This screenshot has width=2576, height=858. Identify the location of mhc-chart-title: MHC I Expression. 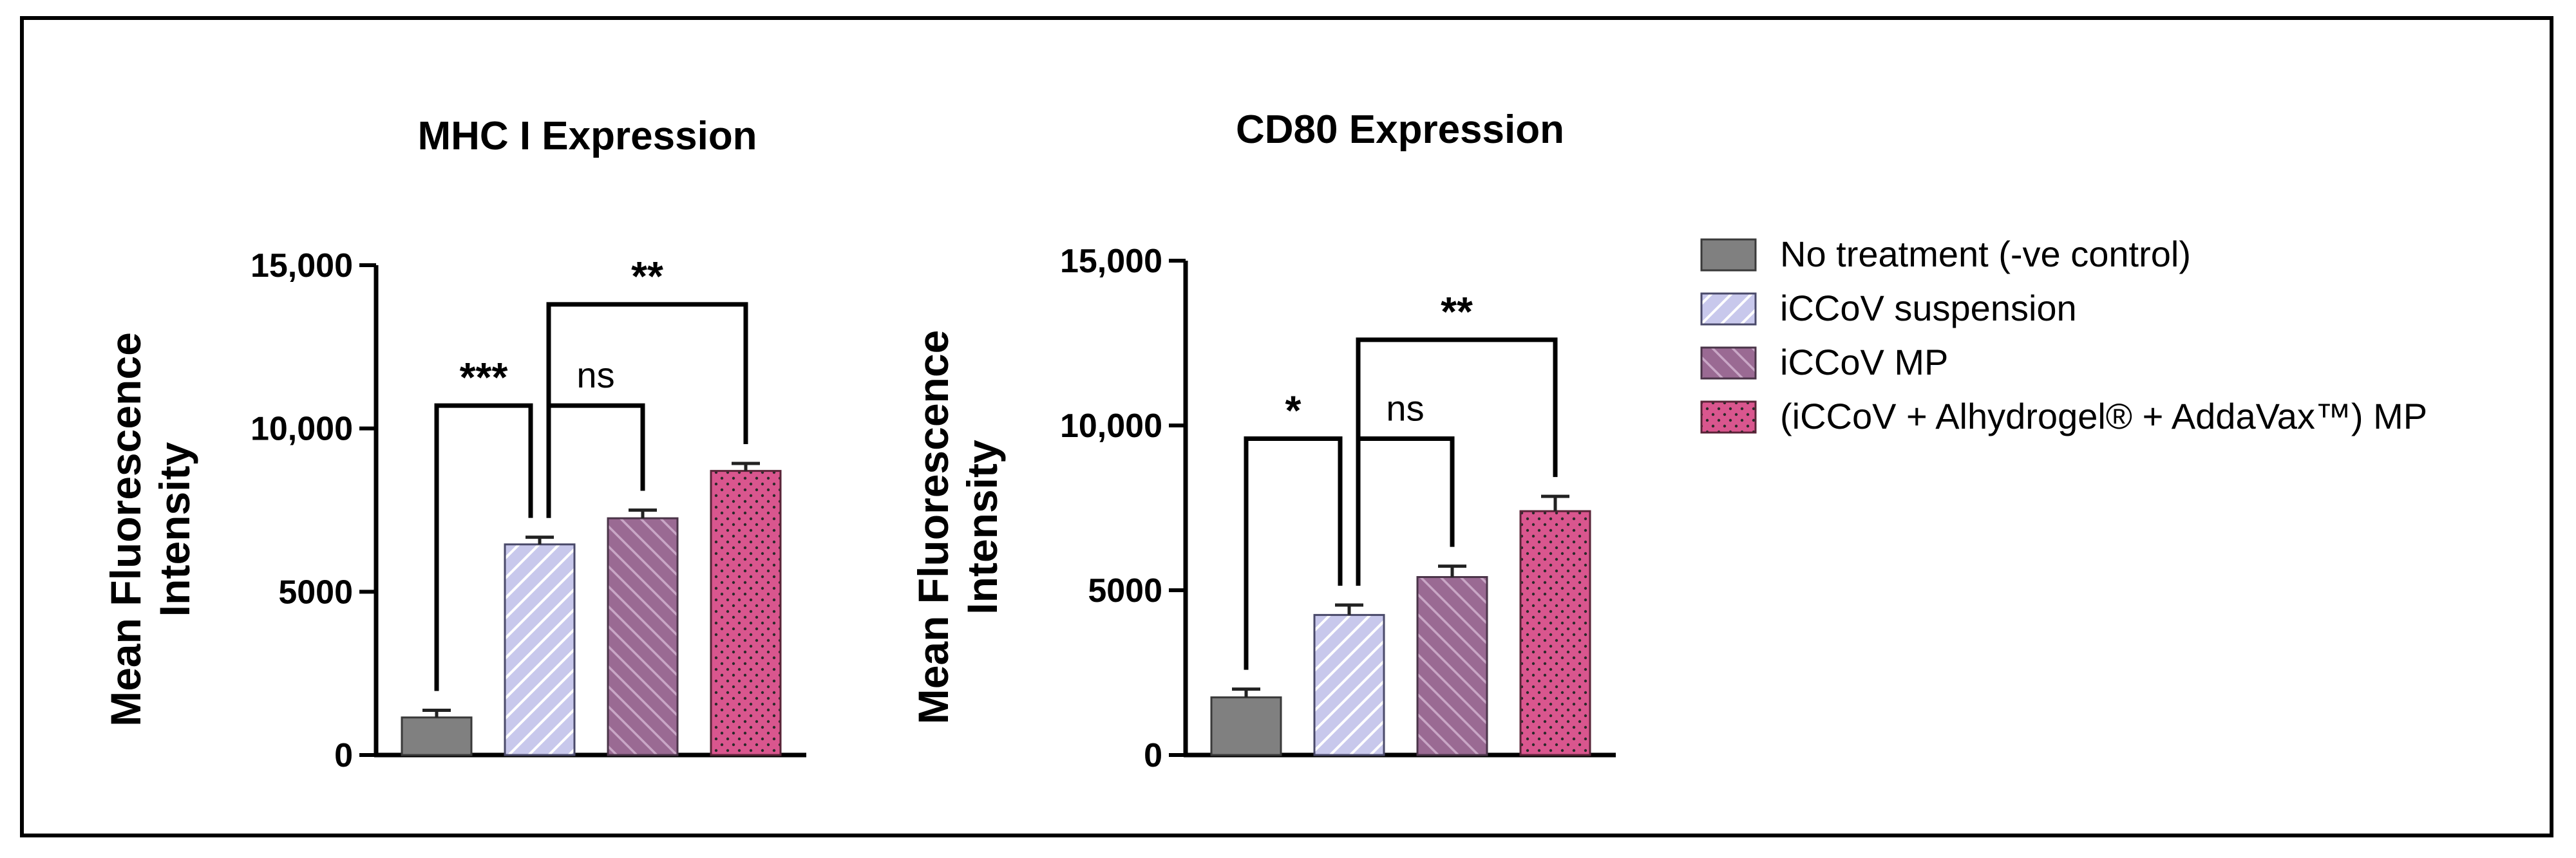
(587, 136).